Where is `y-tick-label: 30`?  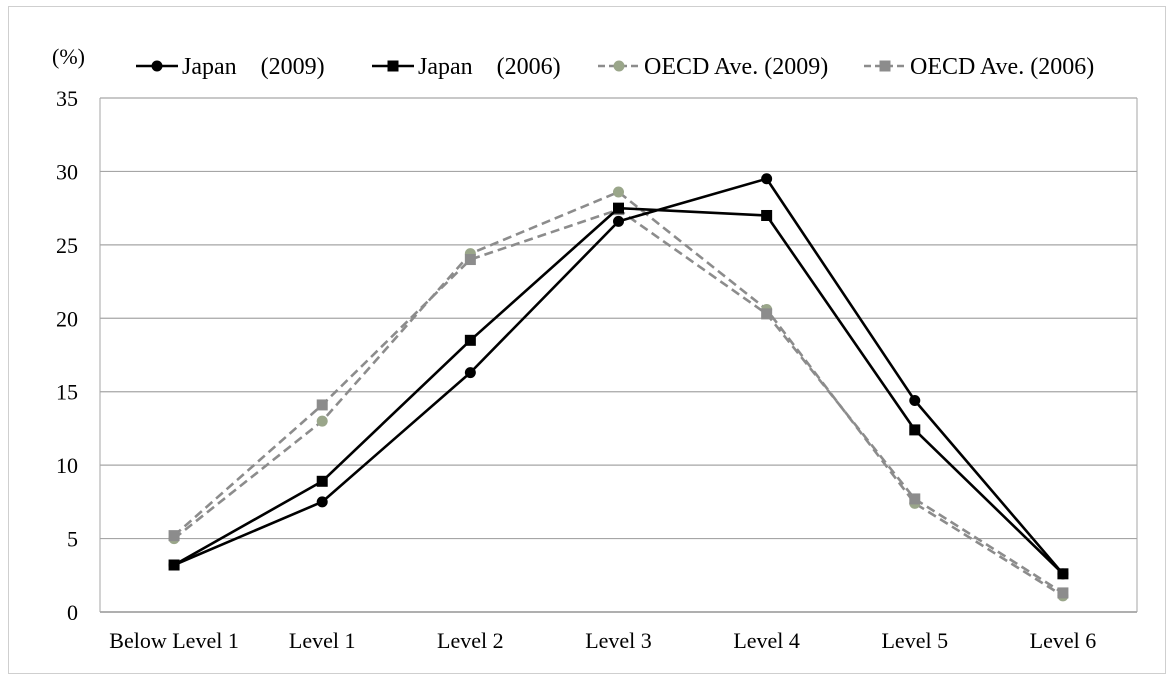
y-tick-label: 30 is located at coordinates (67, 171).